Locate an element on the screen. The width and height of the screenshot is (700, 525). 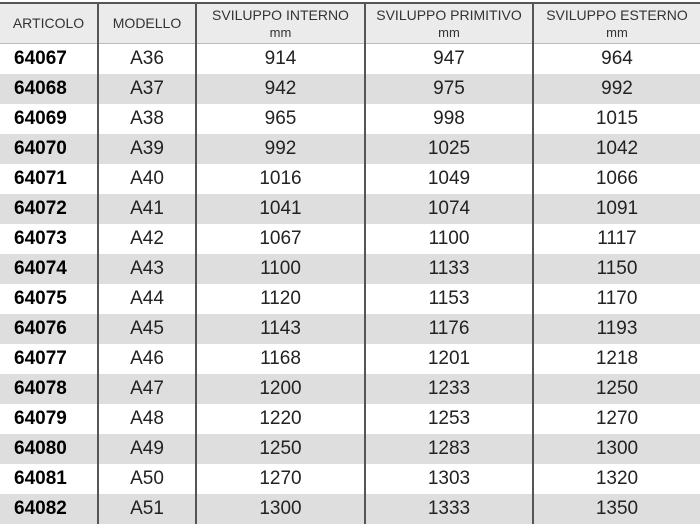
table-row: 64067 A36 914 947 964 is located at coordinates (350, 58).